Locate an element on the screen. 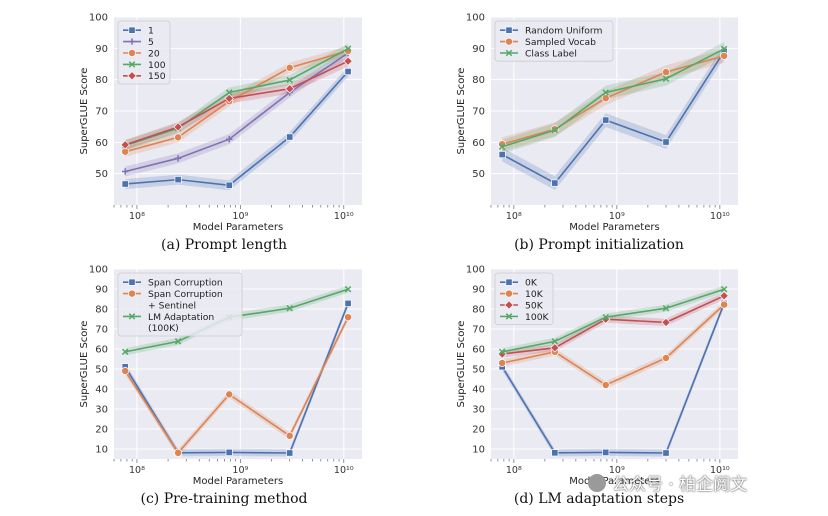  legend-label-lm-adaptation: (100K) is located at coordinates (163, 328).